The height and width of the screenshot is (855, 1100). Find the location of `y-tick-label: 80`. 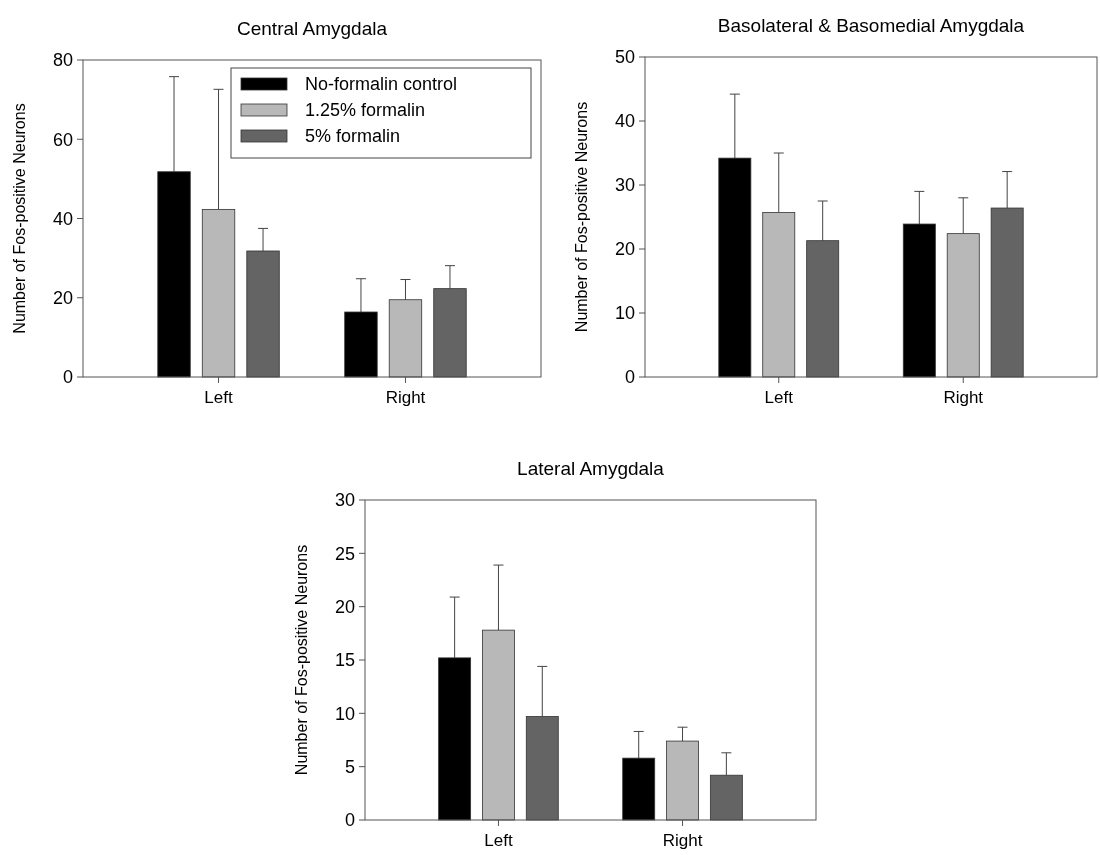

y-tick-label: 80 is located at coordinates (62, 60).